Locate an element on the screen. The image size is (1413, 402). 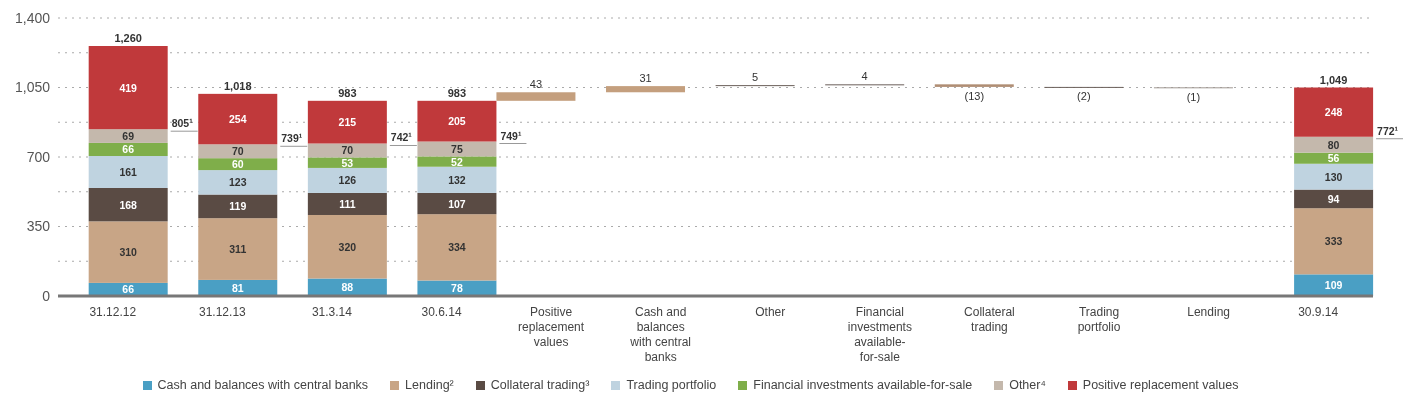
data-label: 320 is located at coordinates (347, 246).